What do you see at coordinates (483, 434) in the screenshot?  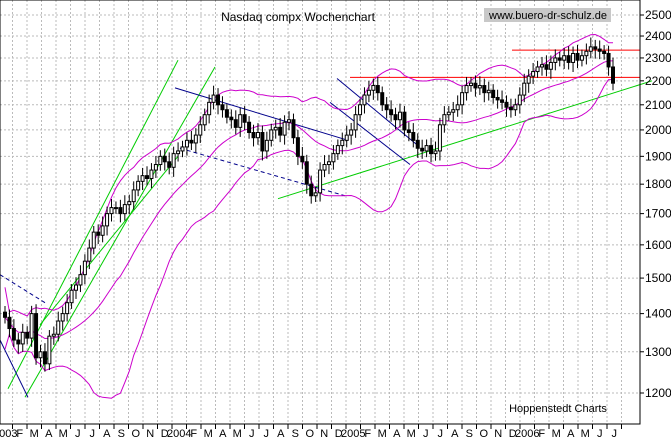 I see `x-tick-label: O` at bounding box center [483, 434].